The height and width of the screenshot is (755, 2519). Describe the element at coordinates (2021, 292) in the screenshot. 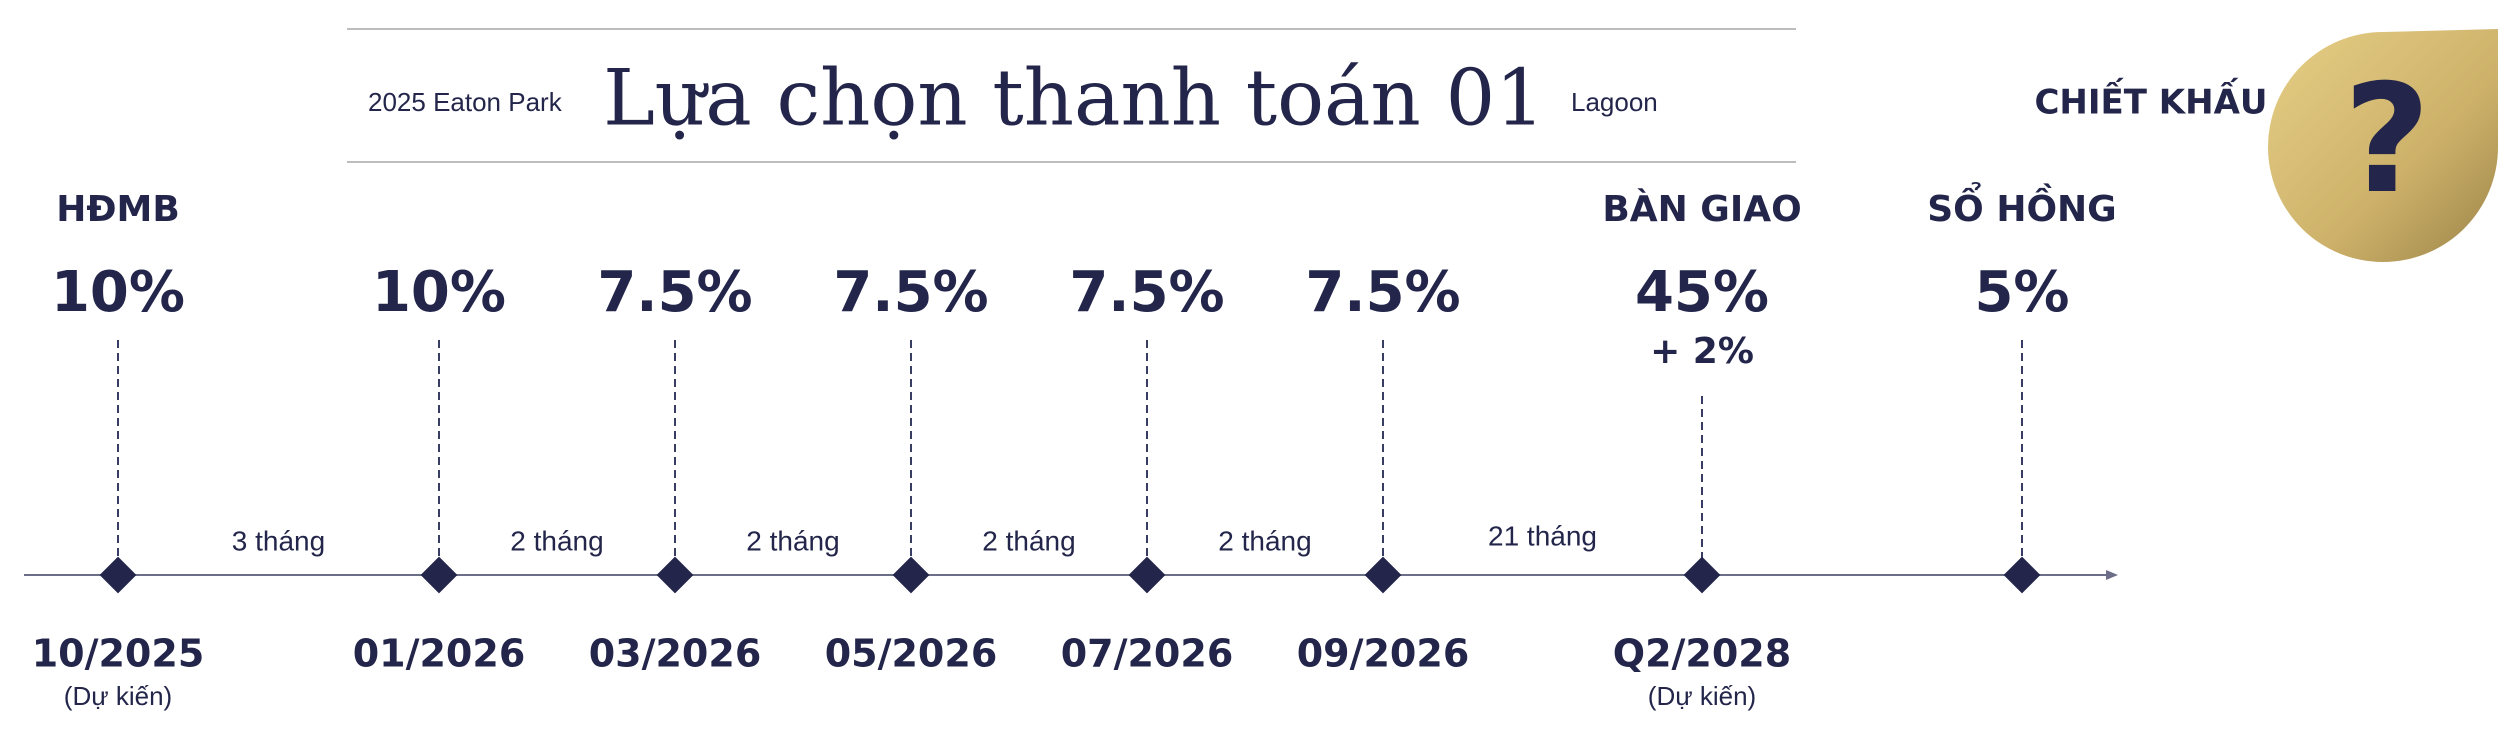

I see `milestone-percent: 5%` at that location.